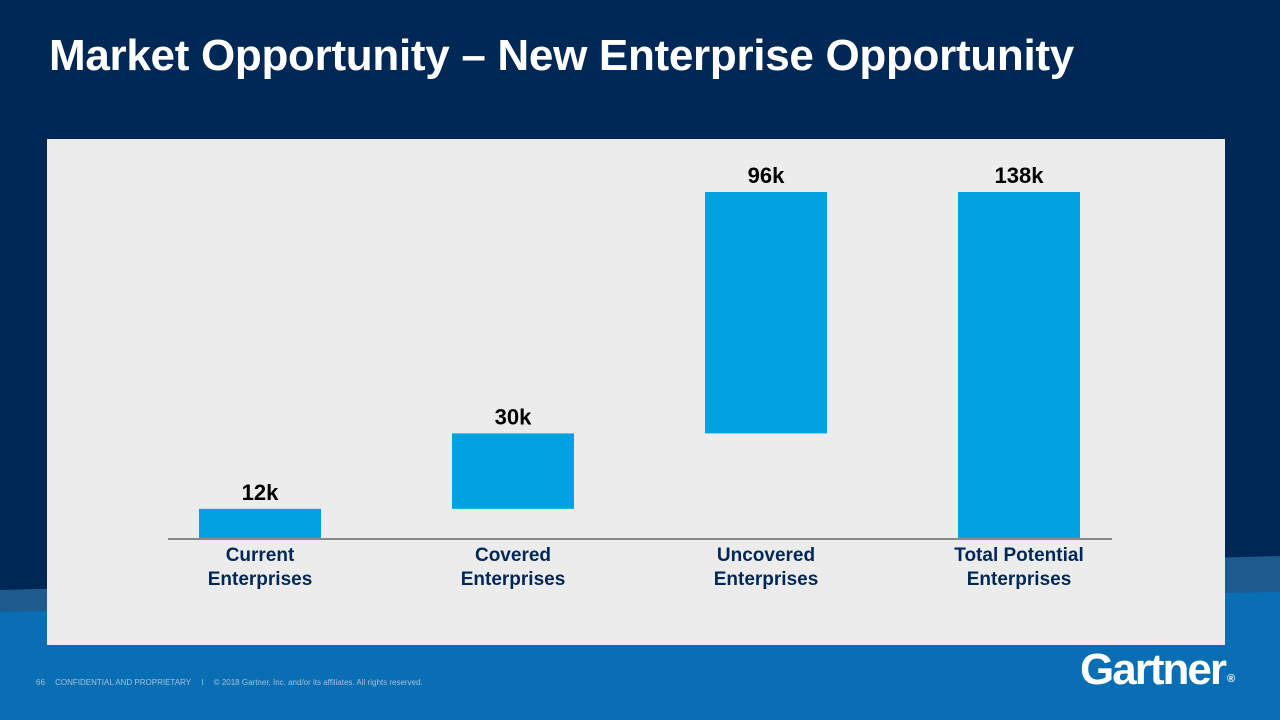  What do you see at coordinates (1018, 567) in the screenshot?
I see `category-label-4: Total Potential Enterprises` at bounding box center [1018, 567].